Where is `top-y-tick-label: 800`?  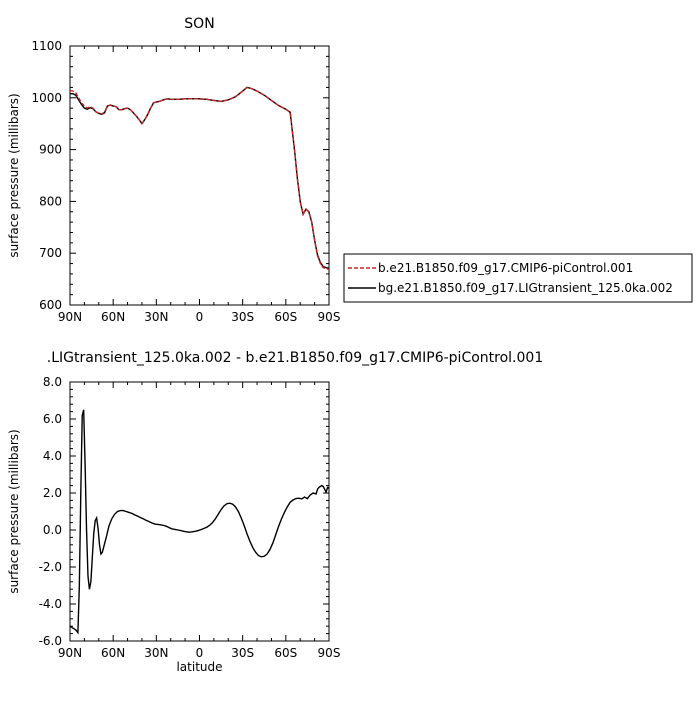
top-y-tick-label: 800 is located at coordinates (50, 201).